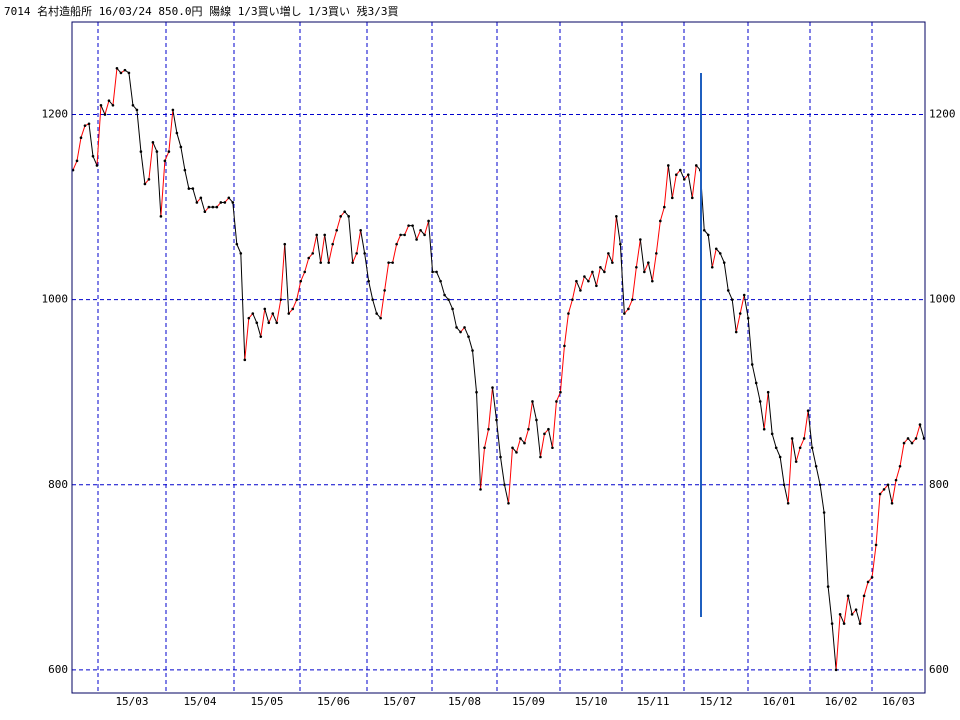  Describe the element at coordinates (199, 701) in the screenshot. I see `x-tick-label: 15/04` at that location.